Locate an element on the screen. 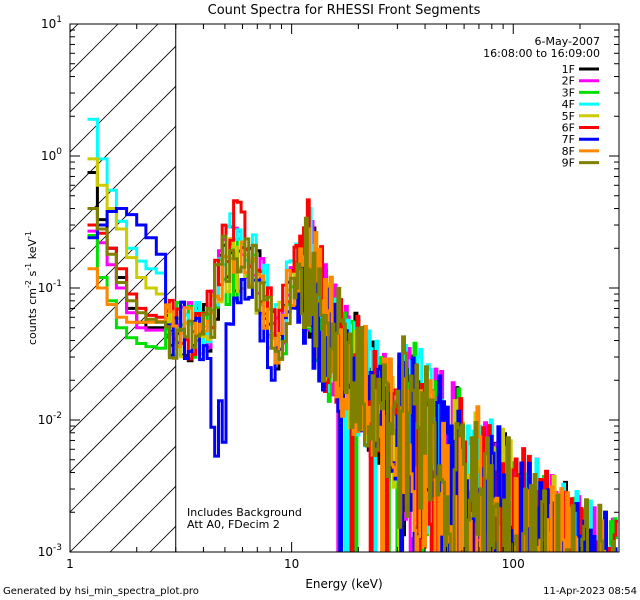  legend-label-5f: 5F is located at coordinates (568, 116).